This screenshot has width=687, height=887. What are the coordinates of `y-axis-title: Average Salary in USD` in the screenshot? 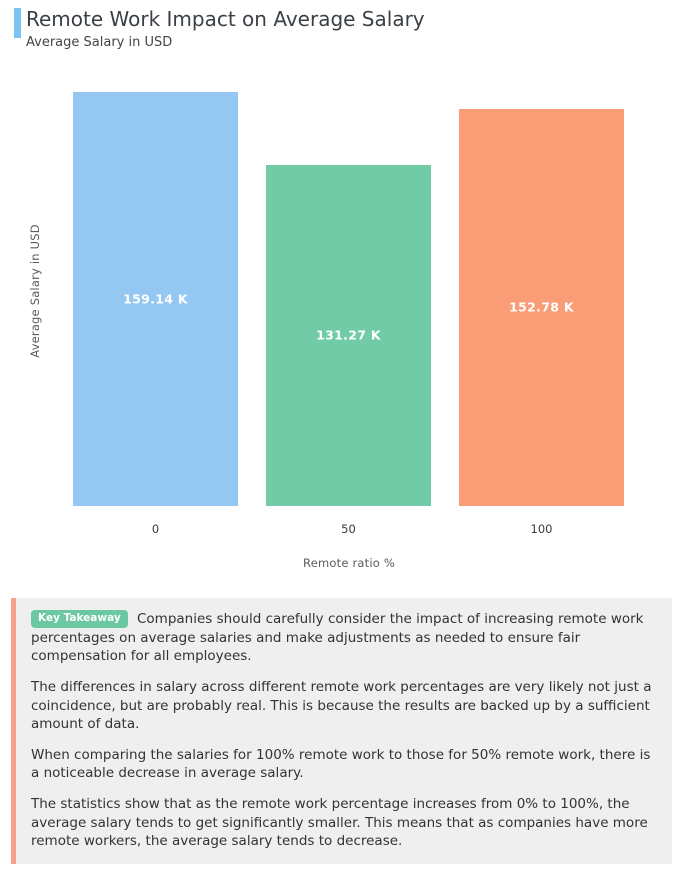 It's located at (35, 291).